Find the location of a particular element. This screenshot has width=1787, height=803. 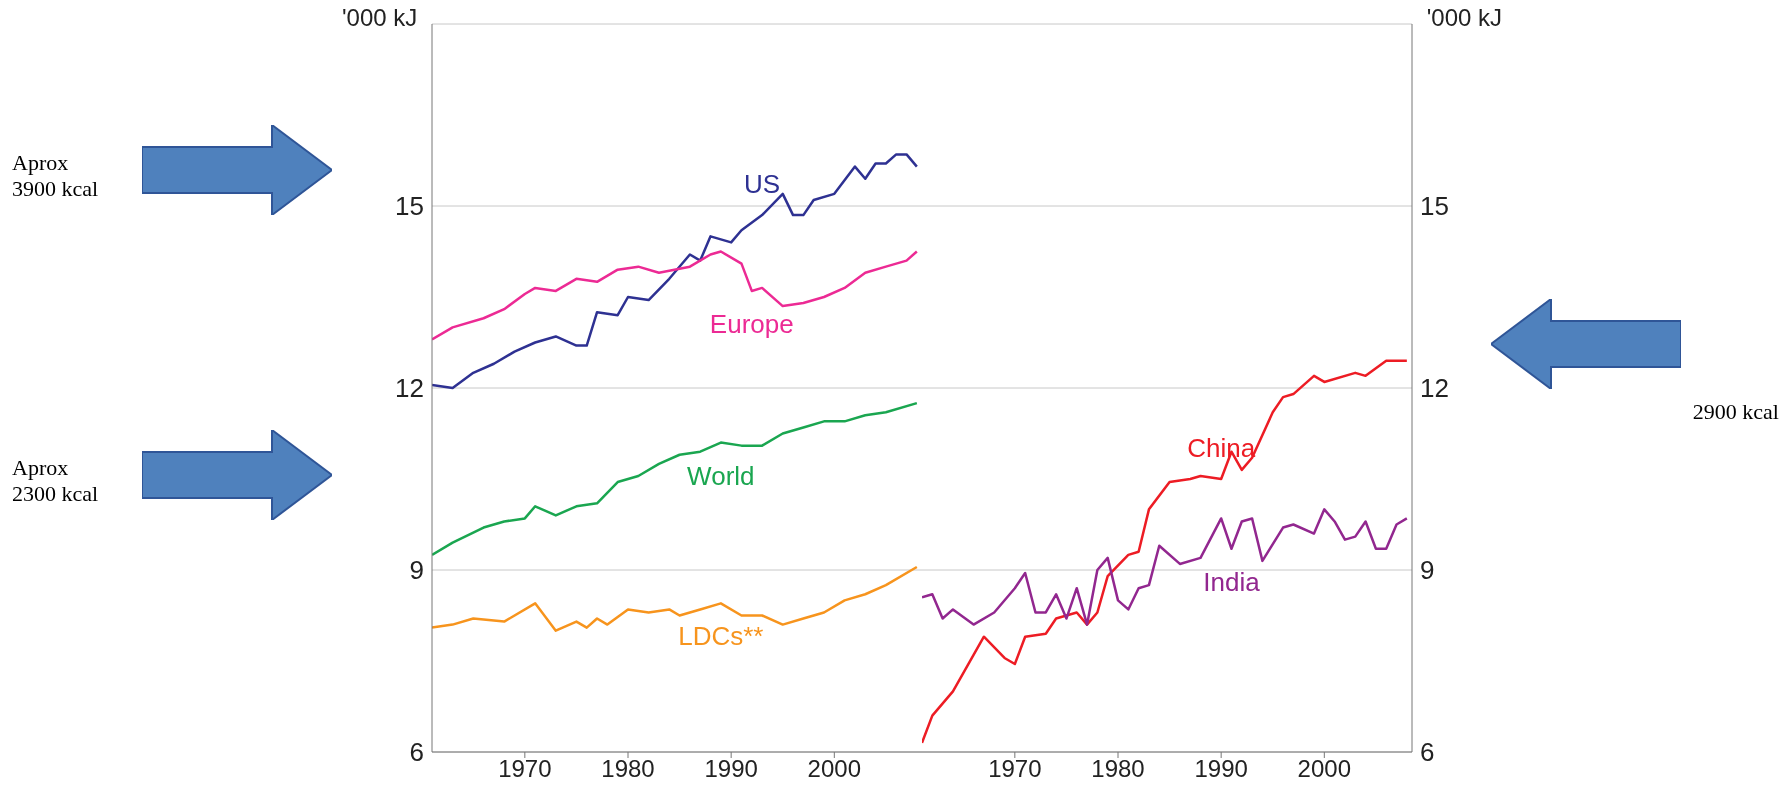

text: 2900 kcal is located at coordinates (1735, 412).